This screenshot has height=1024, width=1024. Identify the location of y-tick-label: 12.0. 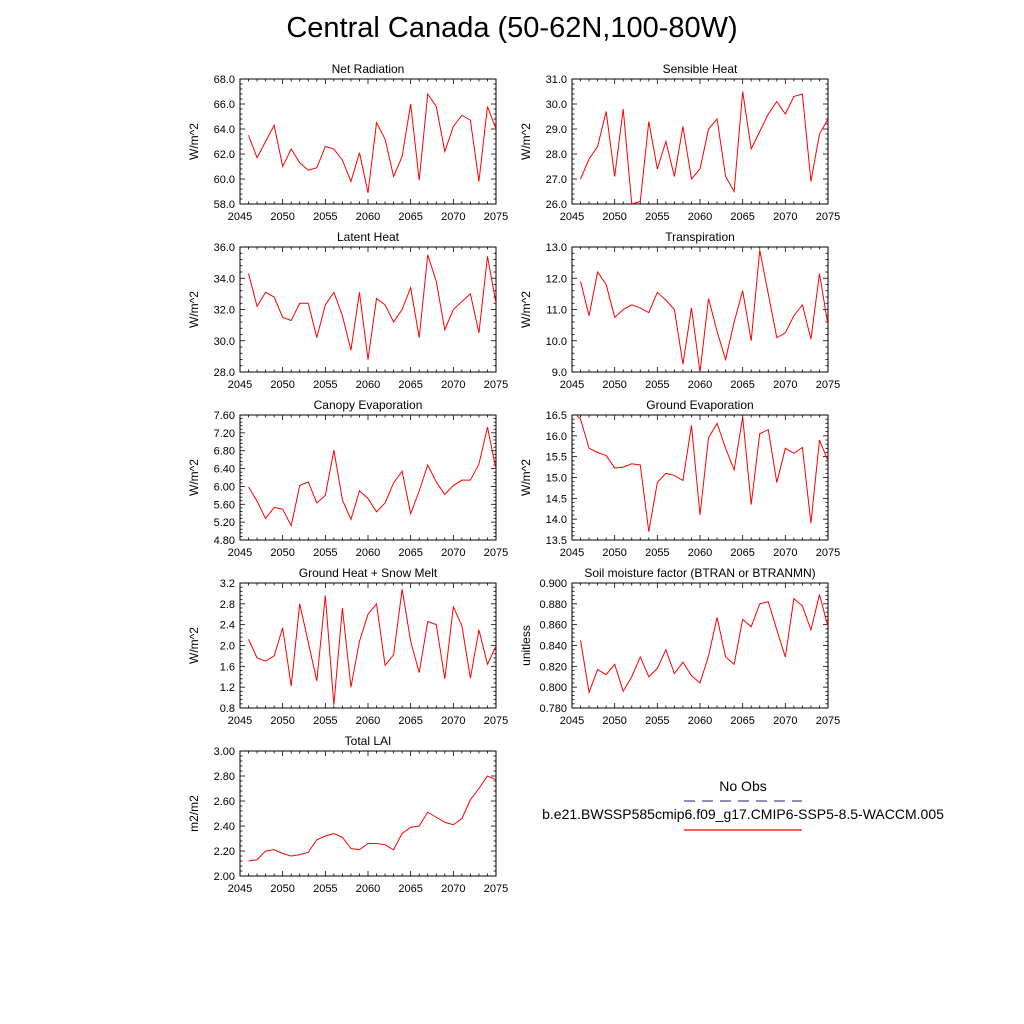
(556, 279).